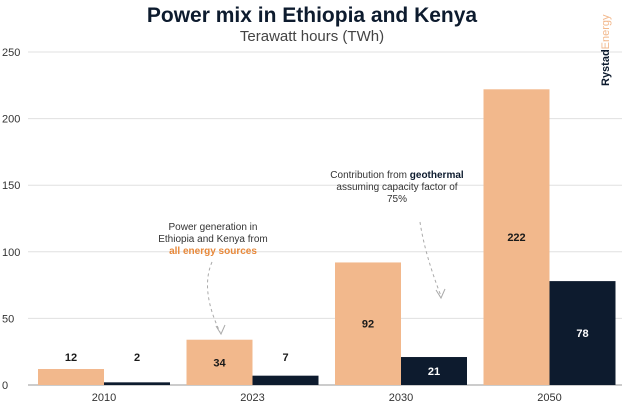 Image resolution: width=624 pixels, height=408 pixels. Describe the element at coordinates (11, 53) in the screenshot. I see `y-tick-label: 250` at that location.